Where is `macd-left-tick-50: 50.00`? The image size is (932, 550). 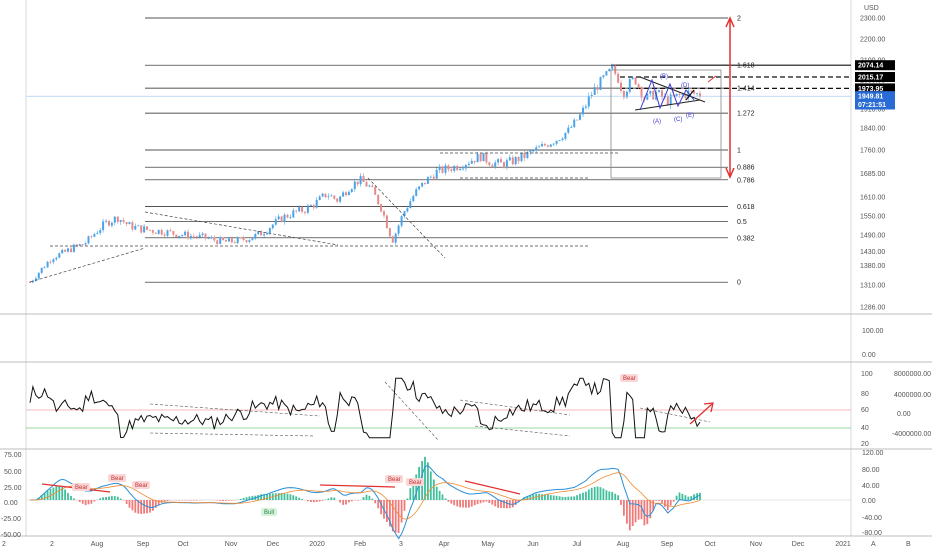 macd-left-tick-50: 50.00 is located at coordinates (13, 472).